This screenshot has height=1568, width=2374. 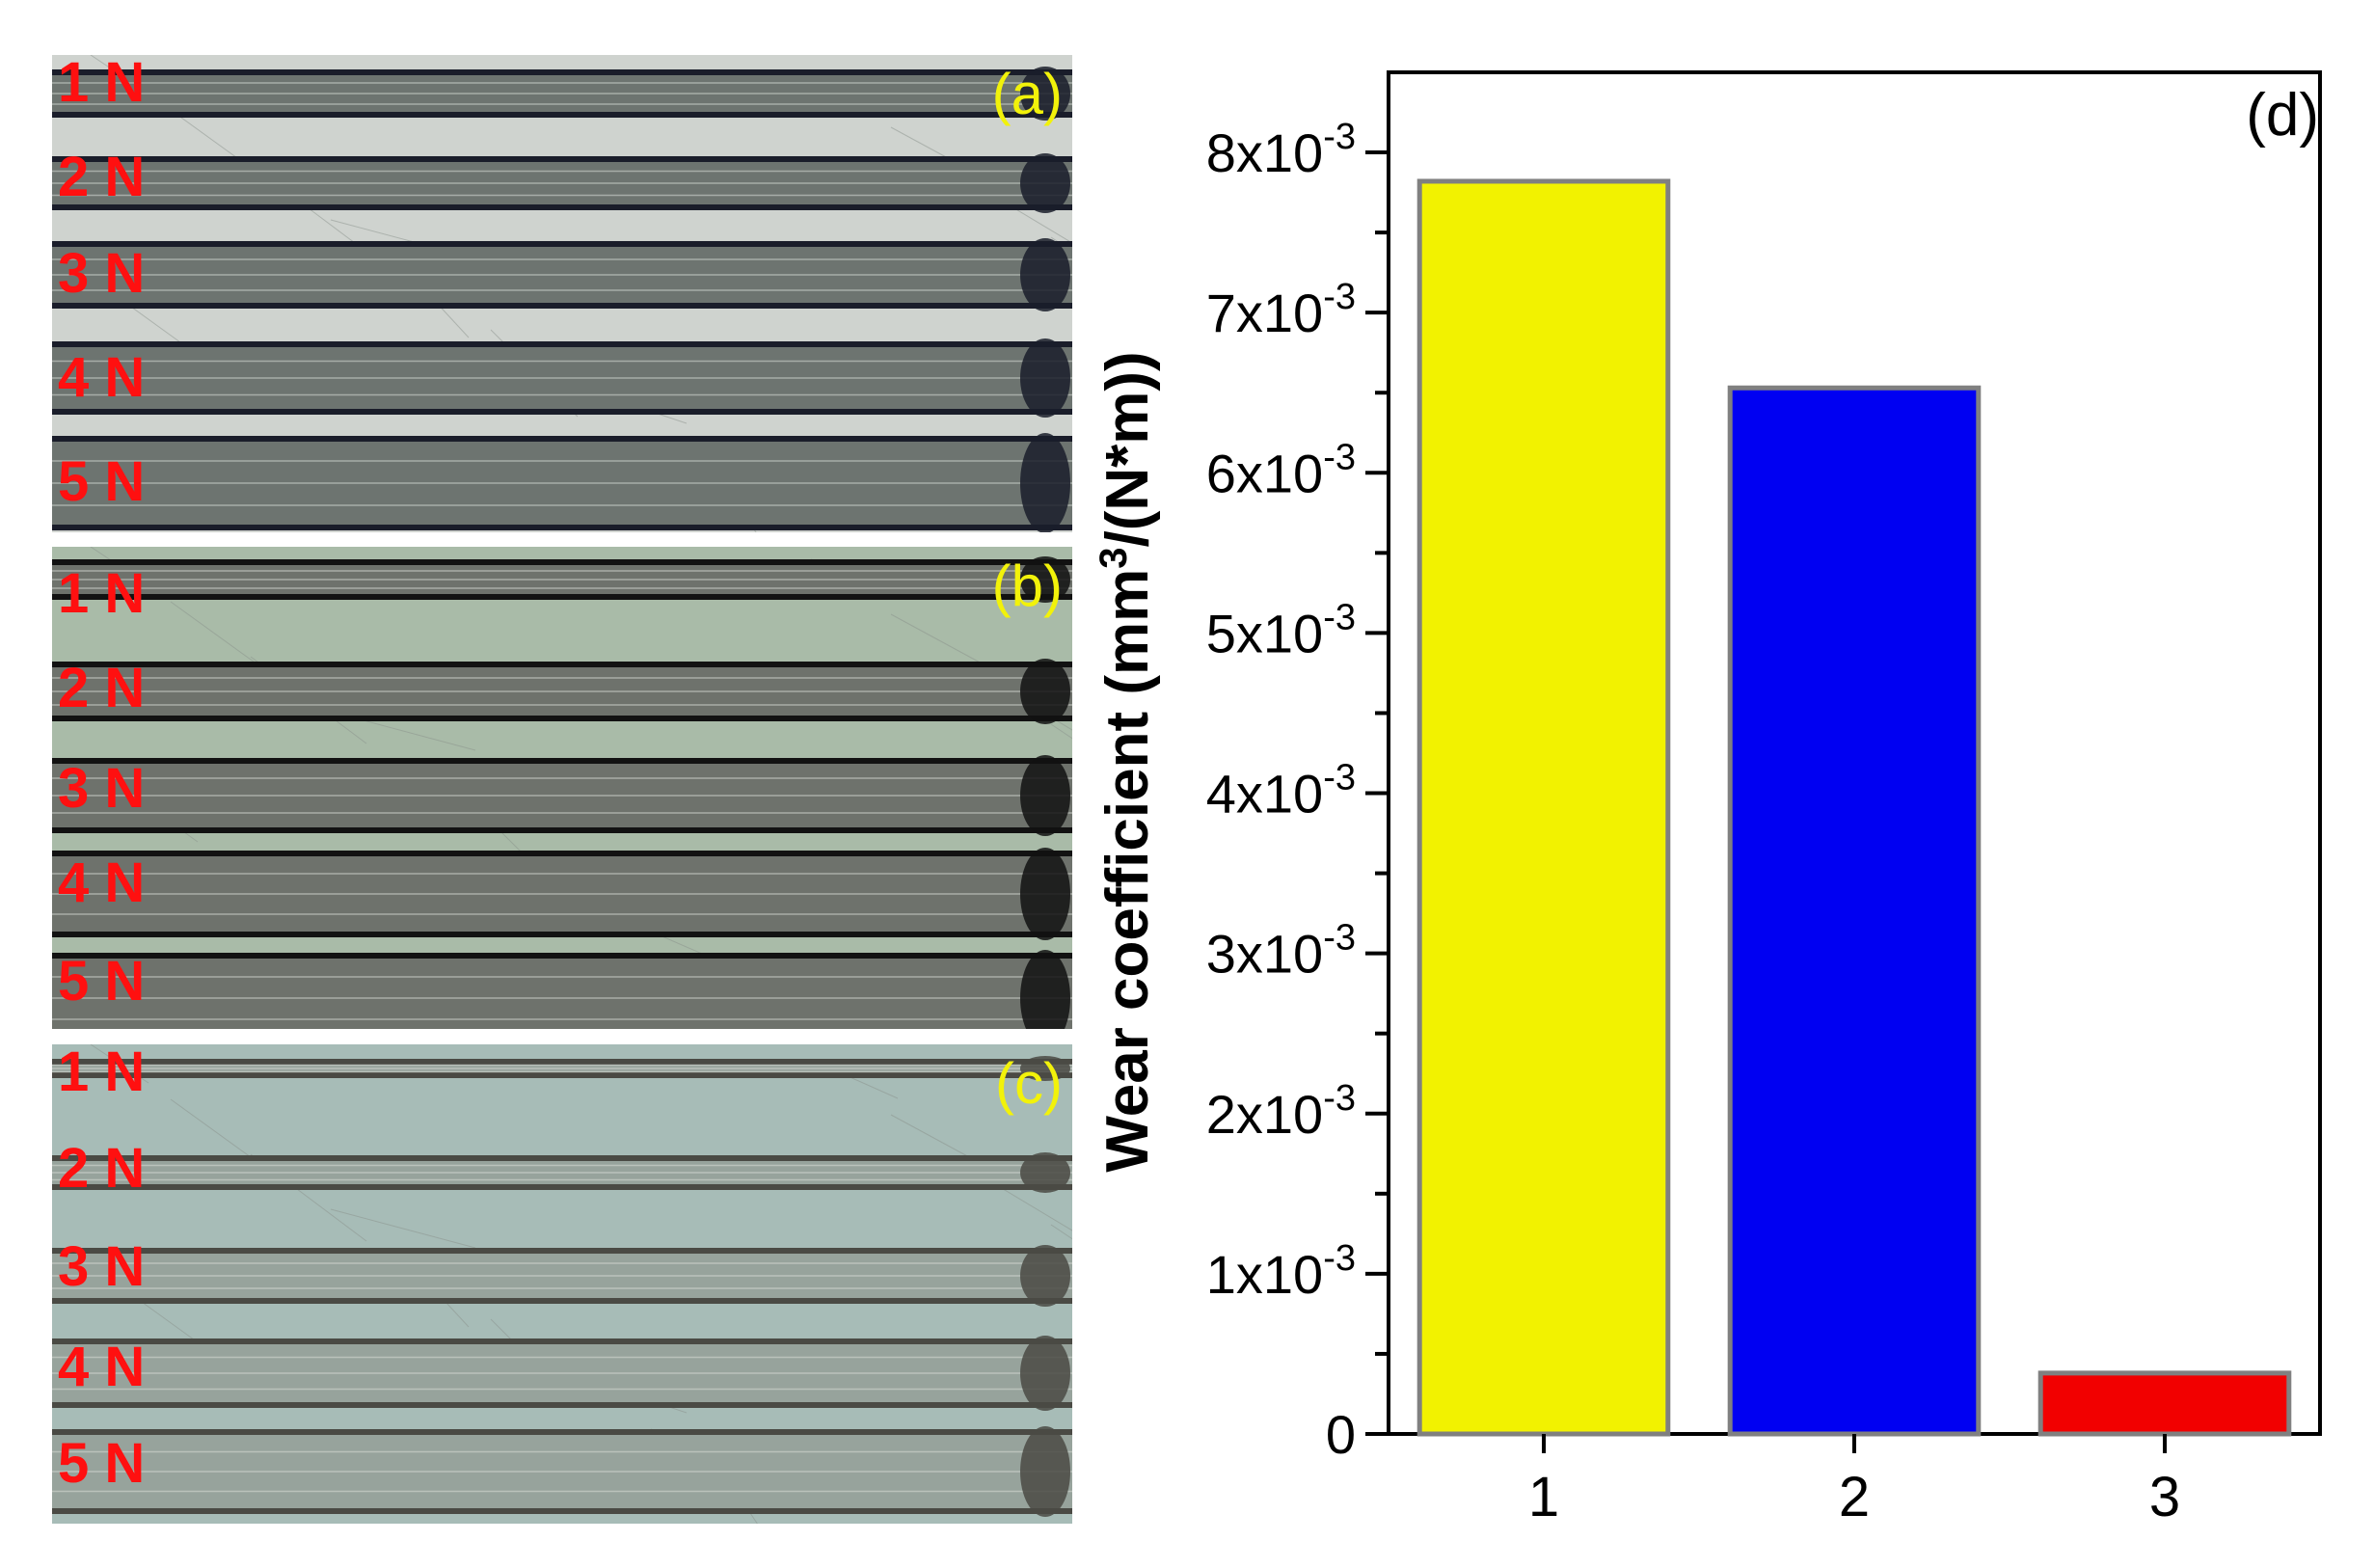 What do you see at coordinates (1281, 150) in the screenshot?
I see `y-tick-label-8: 8x10⁻³` at bounding box center [1281, 150].